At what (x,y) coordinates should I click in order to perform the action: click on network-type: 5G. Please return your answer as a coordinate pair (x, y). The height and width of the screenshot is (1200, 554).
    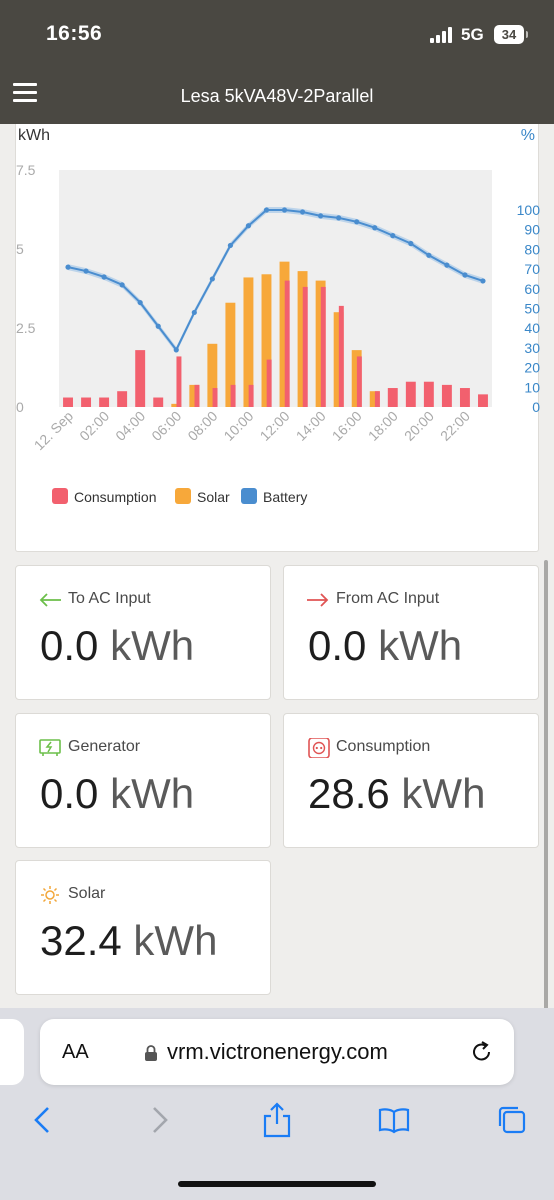
    Looking at the image, I should click on (472, 34).